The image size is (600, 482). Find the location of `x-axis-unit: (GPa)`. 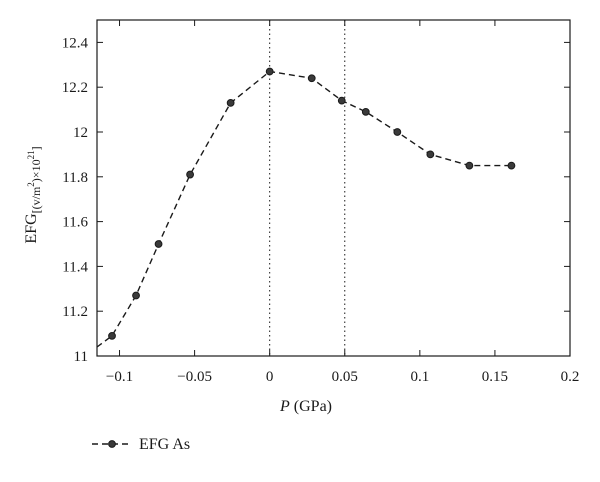

x-axis-unit: (GPa) is located at coordinates (311, 406).